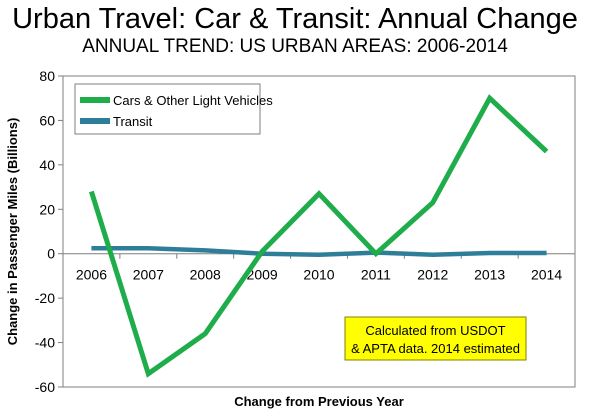  What do you see at coordinates (167, 109) in the screenshot?
I see `legend-box` at bounding box center [167, 109].